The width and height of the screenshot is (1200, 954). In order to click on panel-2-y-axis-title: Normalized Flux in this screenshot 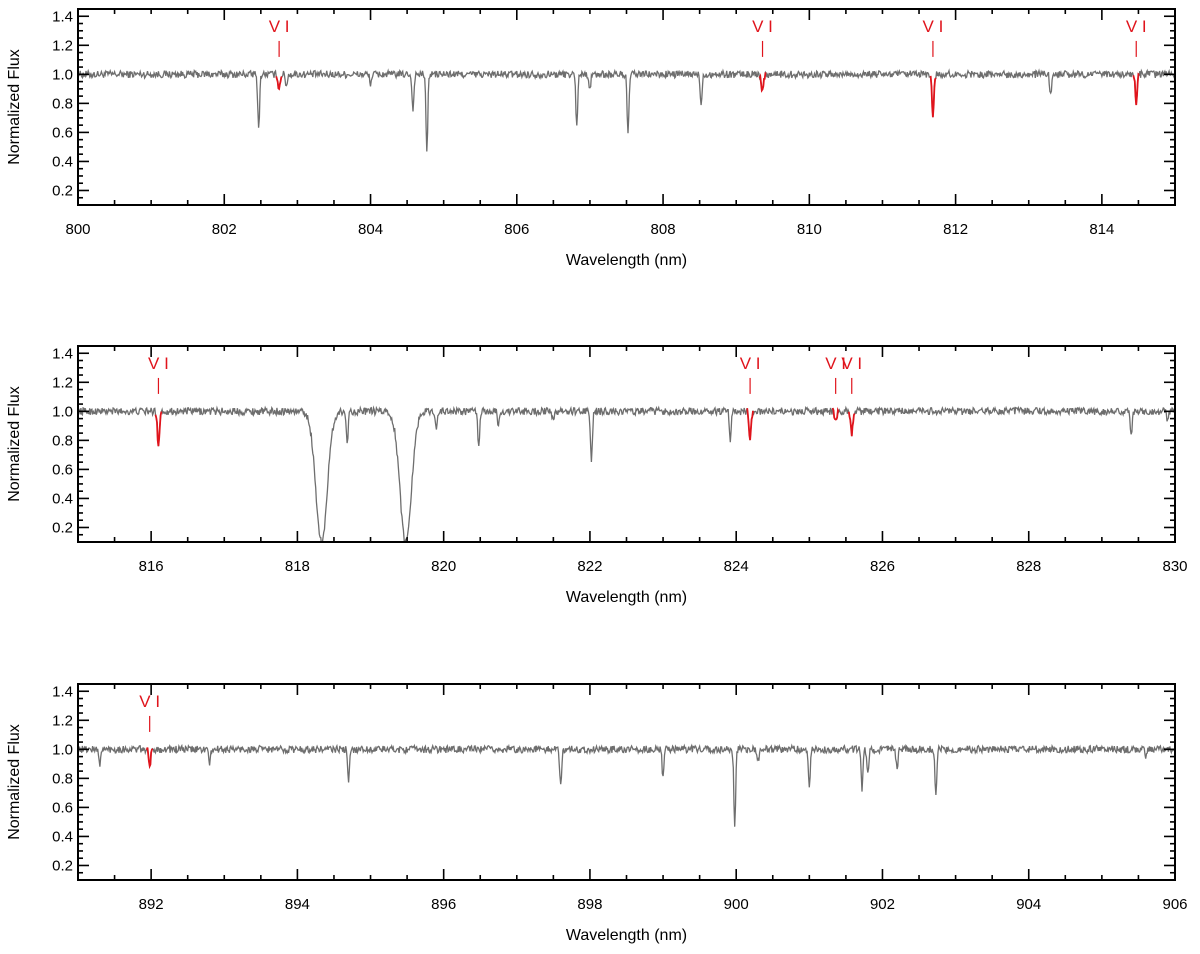, I will do `click(14, 444)`.